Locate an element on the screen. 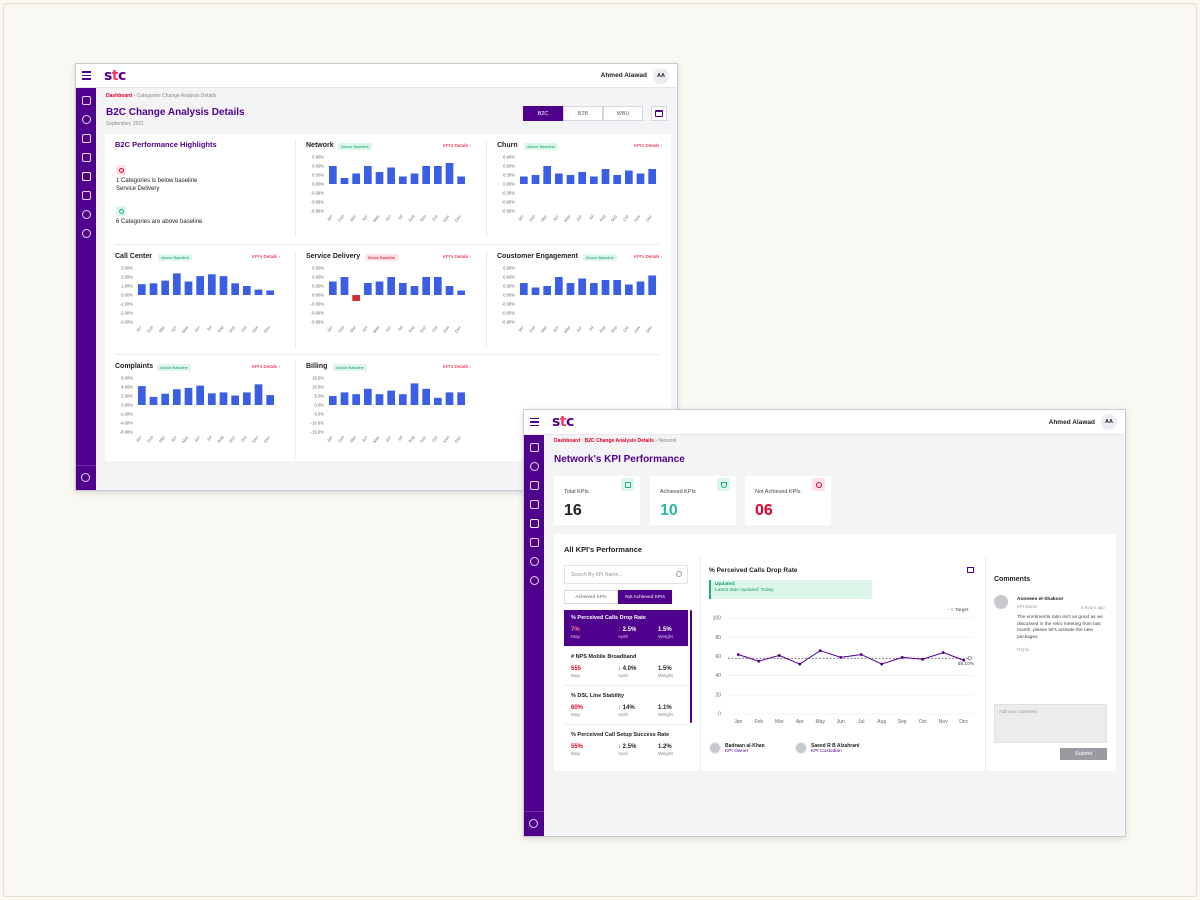 The image size is (1200, 900). card-label: Not Achieved KPIs is located at coordinates (778, 492).